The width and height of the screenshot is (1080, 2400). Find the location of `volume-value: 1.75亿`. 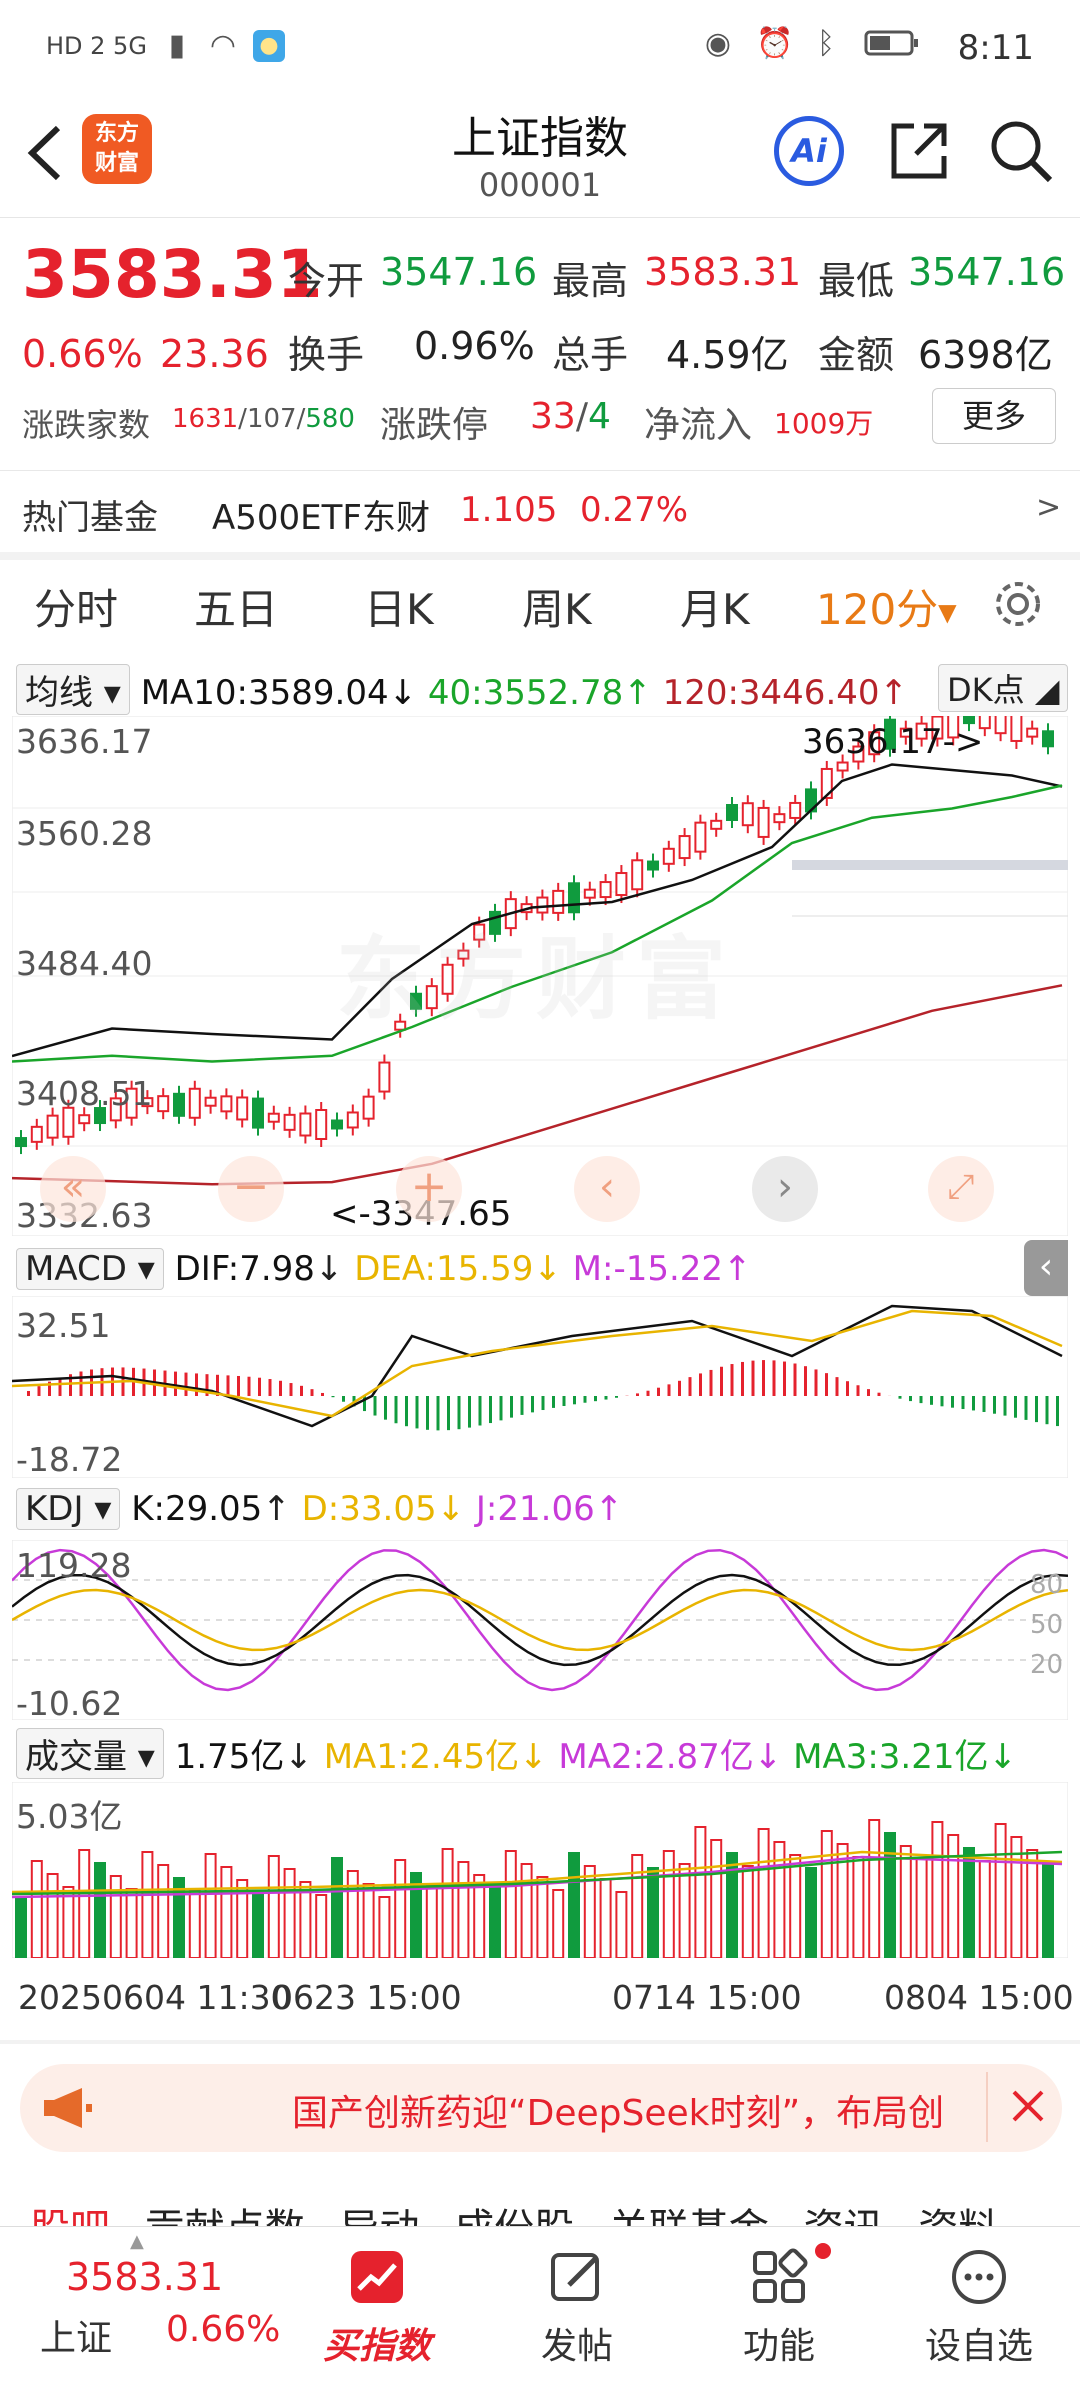

volume-value: 1.75亿 is located at coordinates (229, 1757).